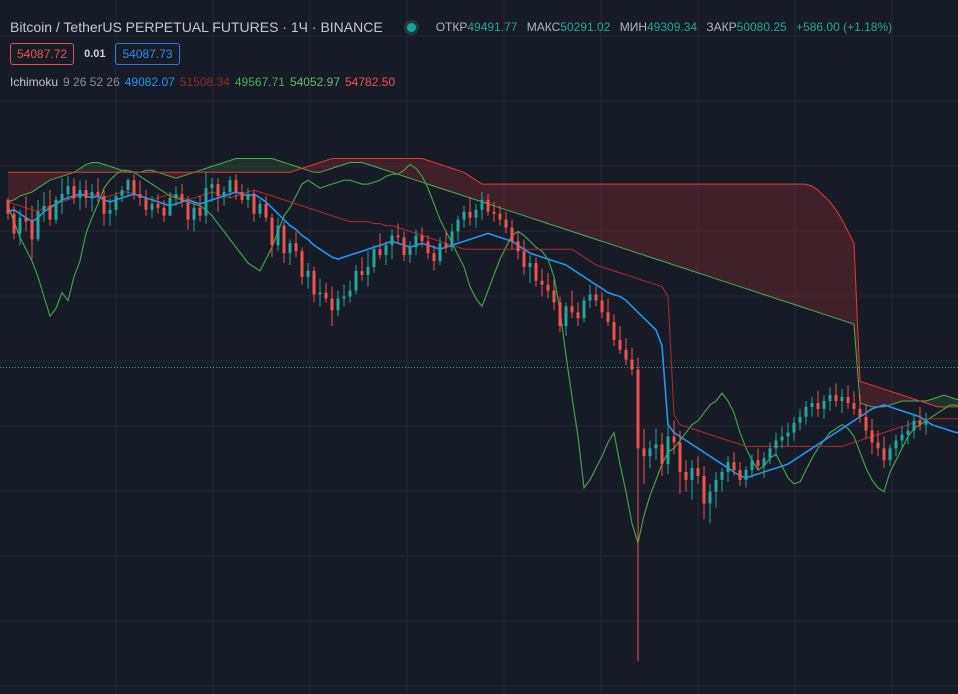 This screenshot has width=958, height=694. I want to click on sell-button: 54087.72, so click(42, 54).